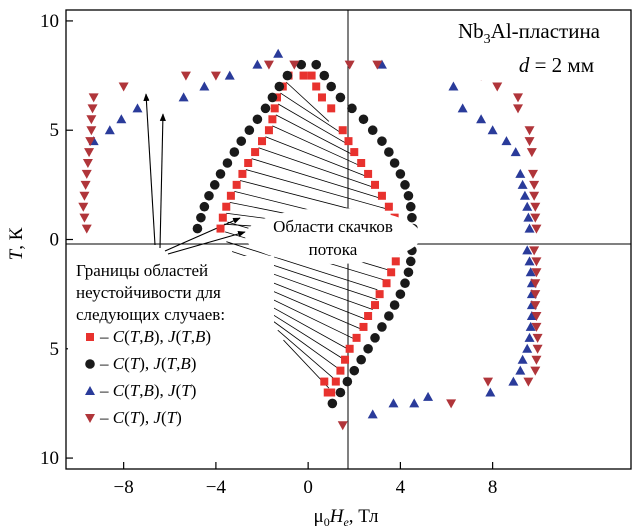 The height and width of the screenshot is (530, 635). What do you see at coordinates (327, 522) in the screenshot?
I see `x-label-mu-sub: 0` at bounding box center [327, 522].